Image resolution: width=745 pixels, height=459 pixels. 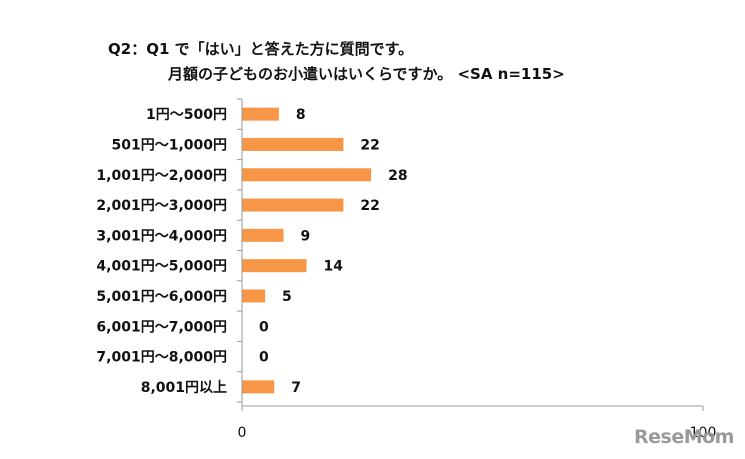 I want to click on bars-group, so click(x=307, y=250).